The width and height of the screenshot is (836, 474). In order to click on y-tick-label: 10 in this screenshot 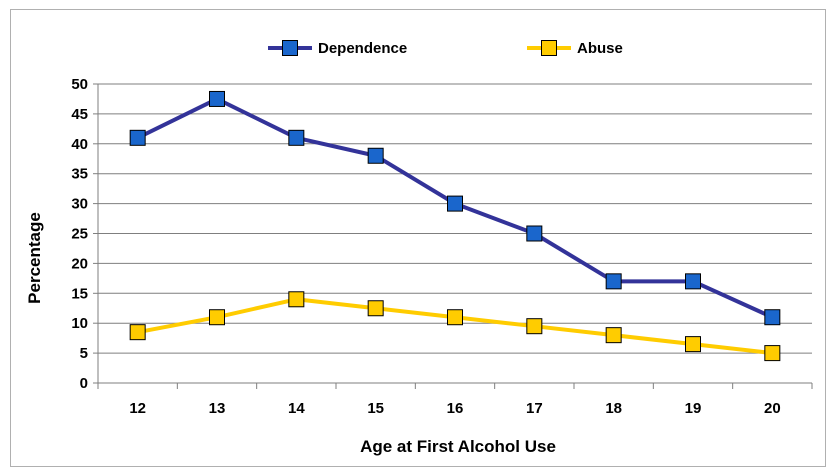, I will do `click(79, 323)`.